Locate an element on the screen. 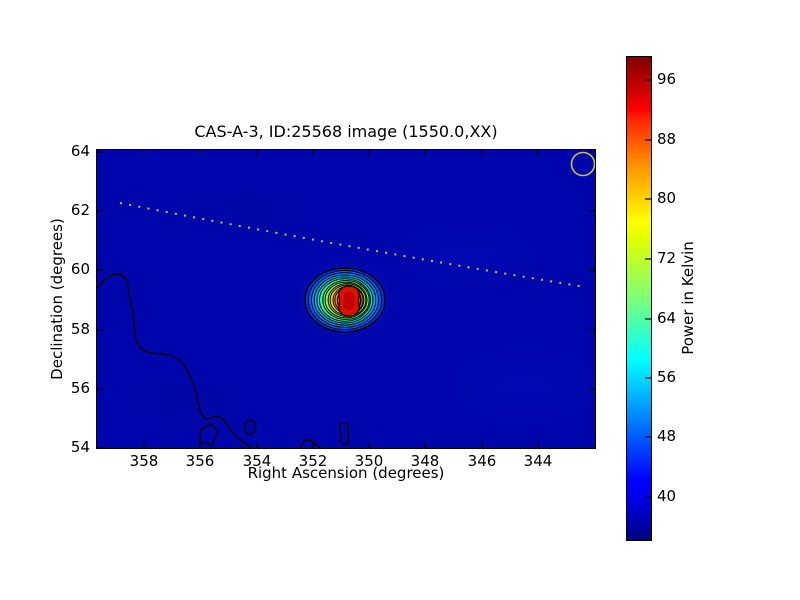 This screenshot has width=800, height=600. main-source-contours is located at coordinates (345, 300).